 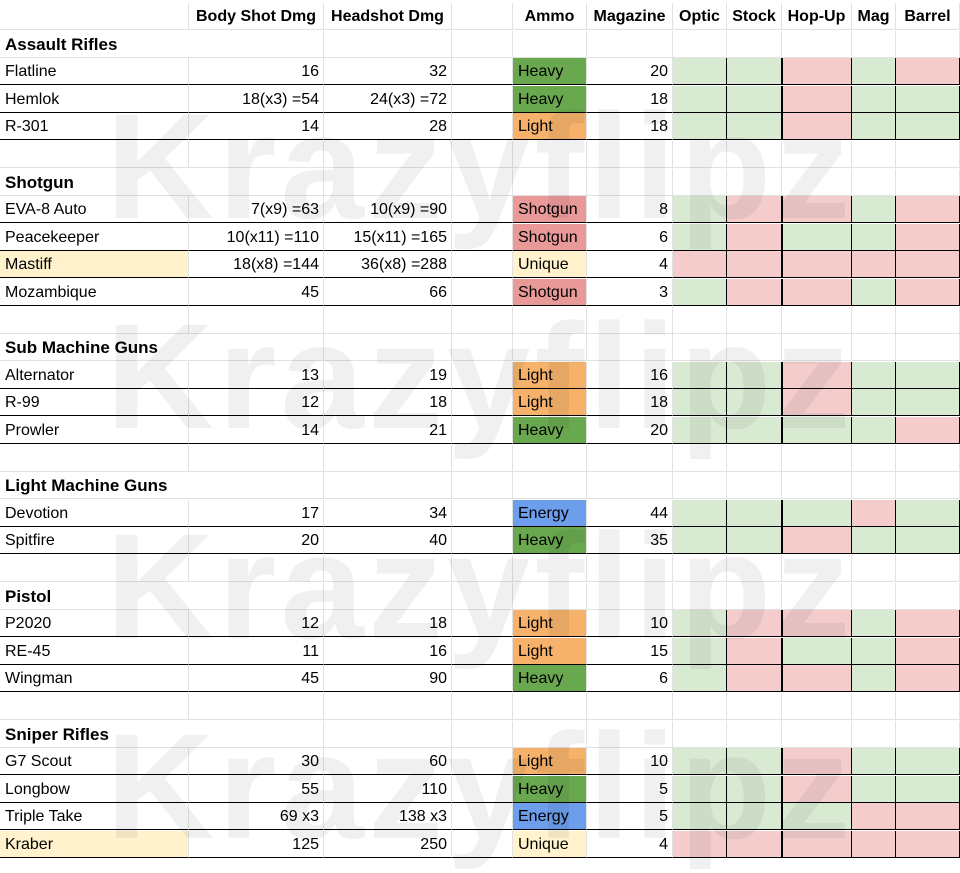 I want to click on column-header: Hop-Up, so click(x=817, y=16).